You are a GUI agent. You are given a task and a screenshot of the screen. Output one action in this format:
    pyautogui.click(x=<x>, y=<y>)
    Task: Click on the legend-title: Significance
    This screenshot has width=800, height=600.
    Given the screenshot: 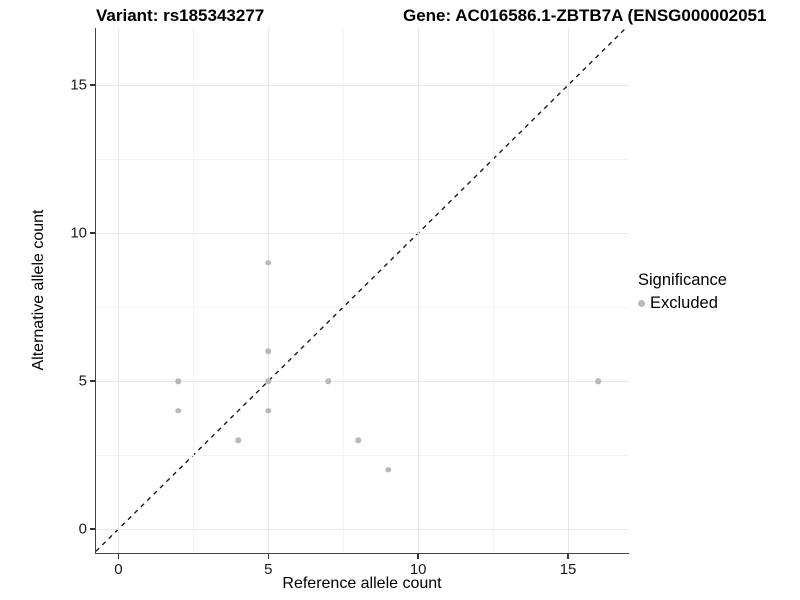 What is the action you would take?
    pyautogui.click(x=682, y=280)
    